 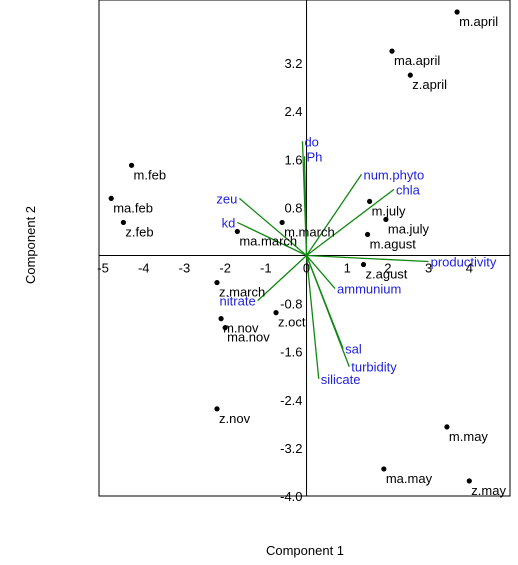 I want to click on score-point-z-april, so click(x=410, y=75).